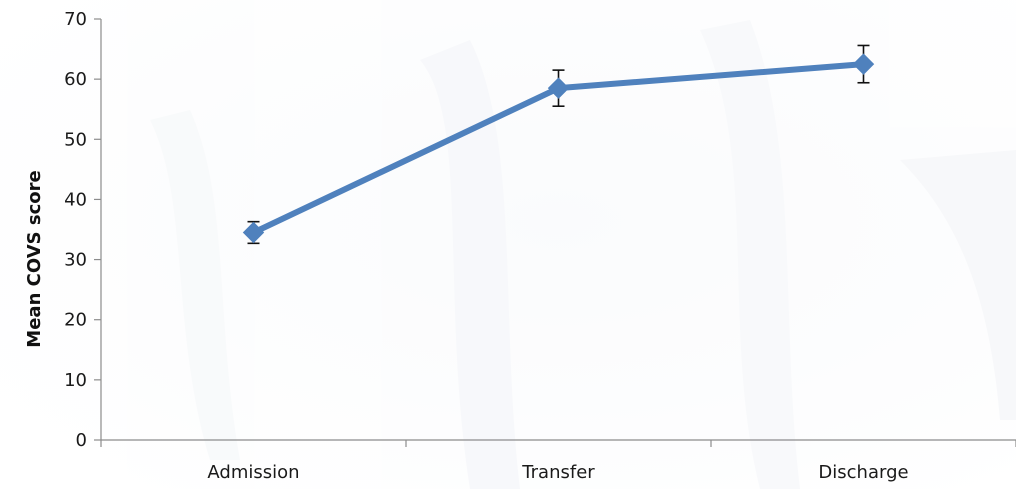  I want to click on y-tick-label: 50, so click(75, 139).